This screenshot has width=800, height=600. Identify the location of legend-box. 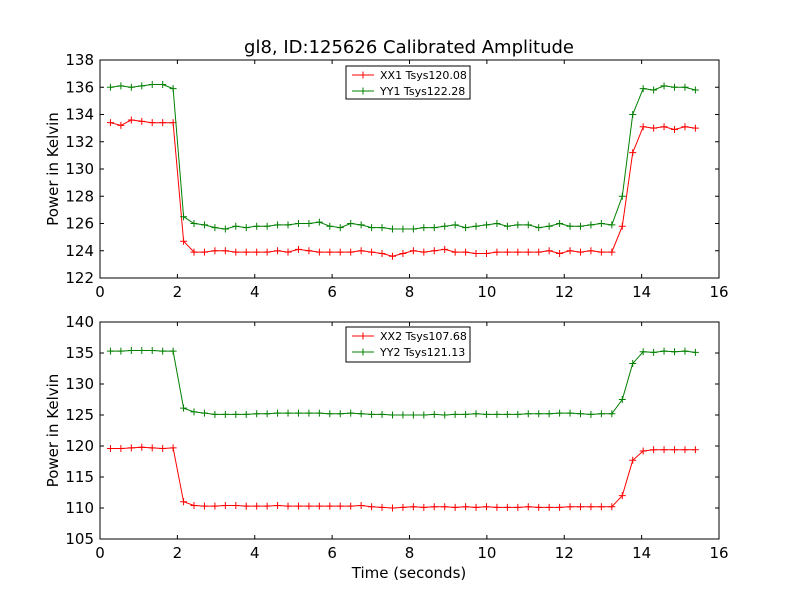
(408, 82).